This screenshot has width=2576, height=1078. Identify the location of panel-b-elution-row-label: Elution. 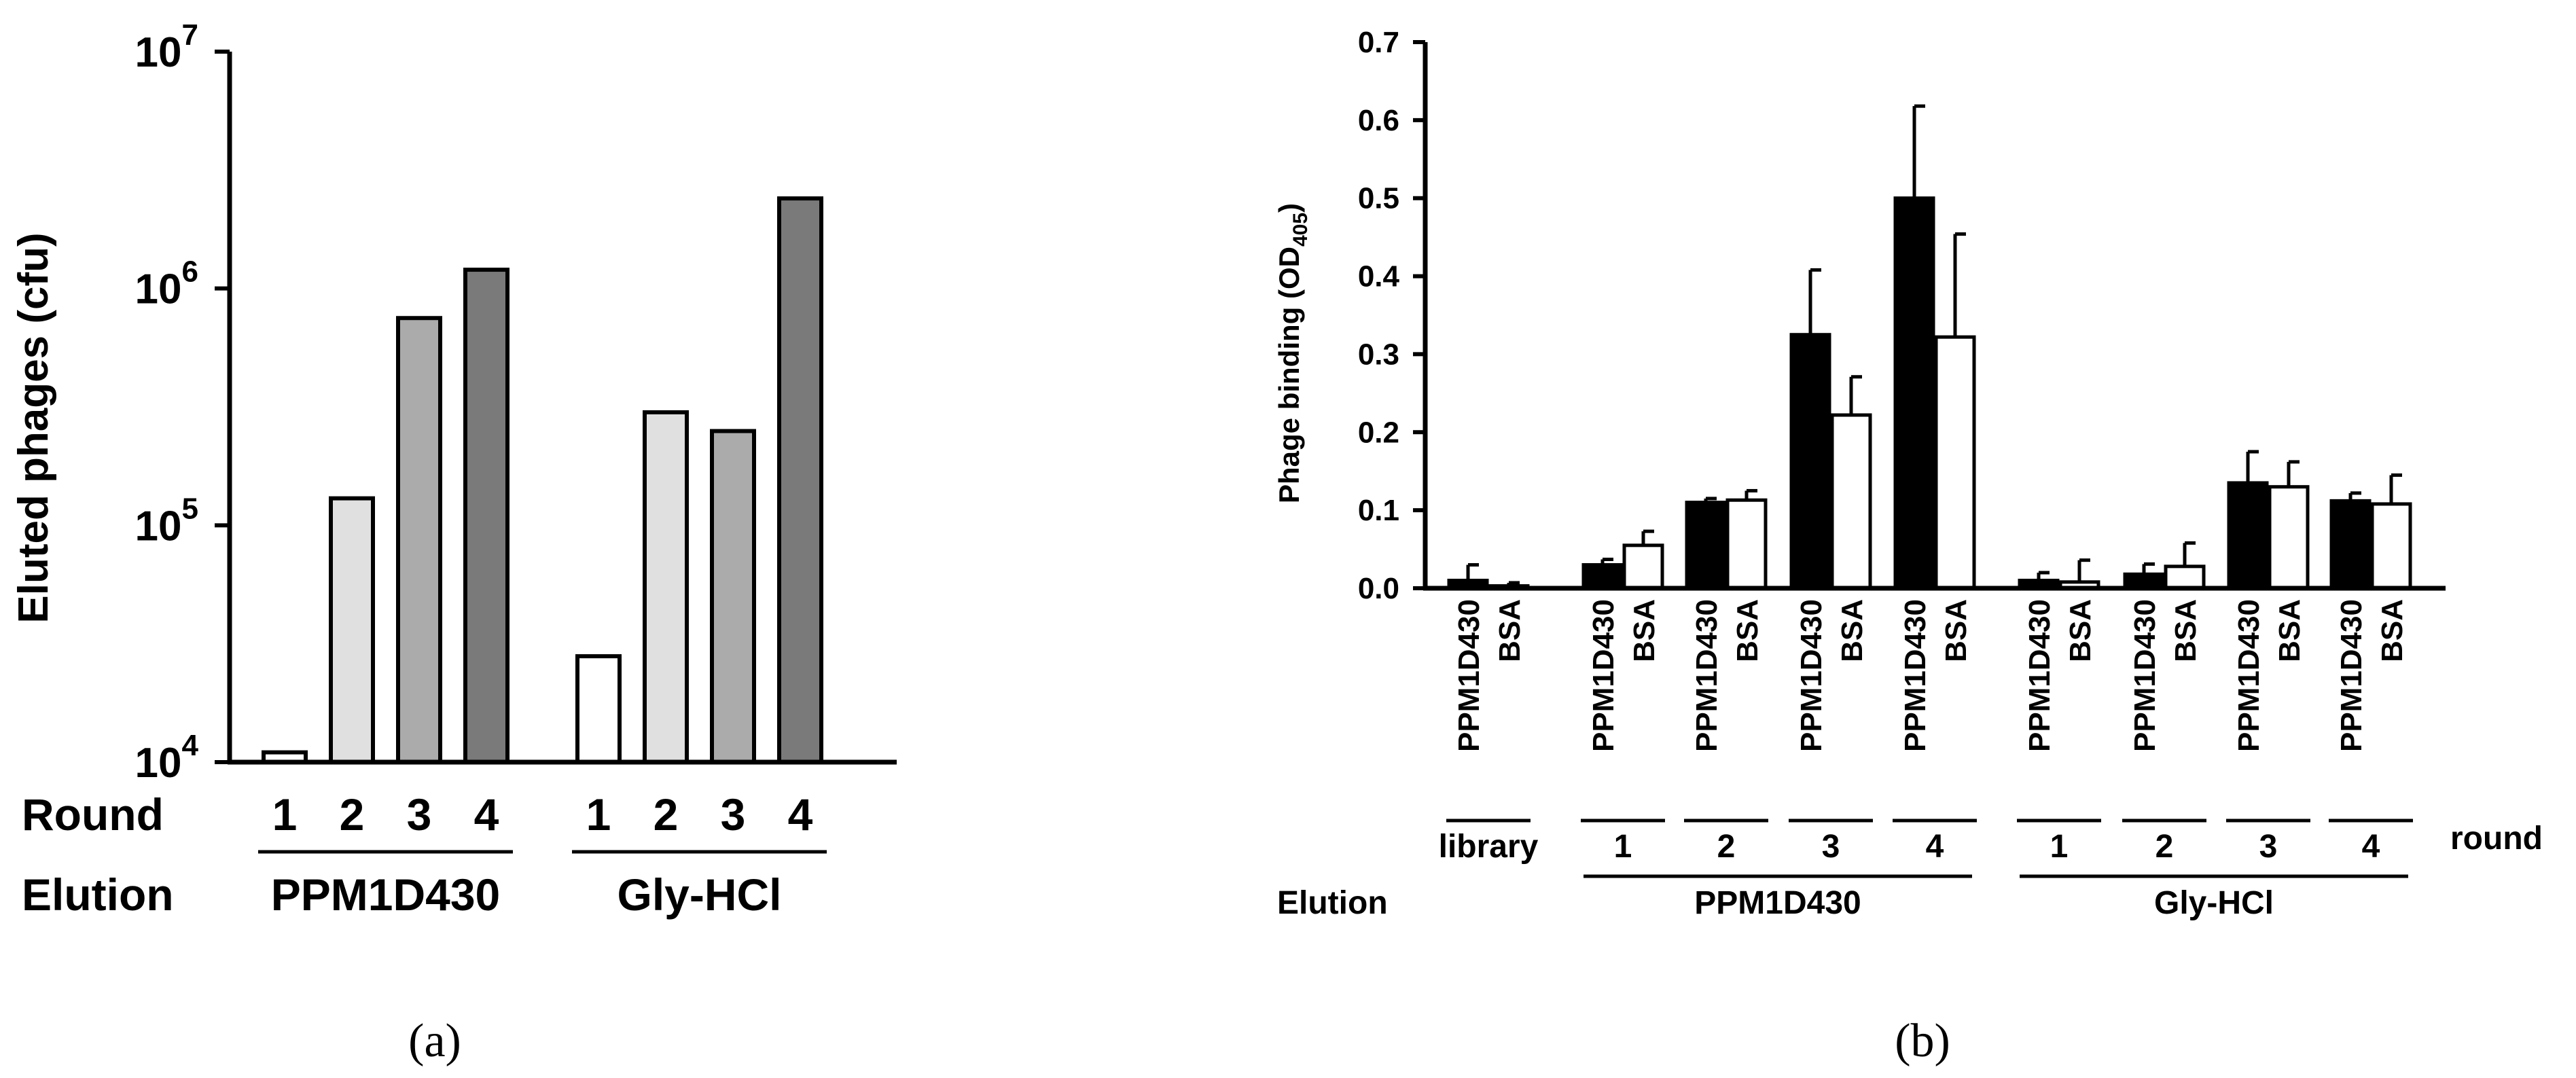
(1332, 903).